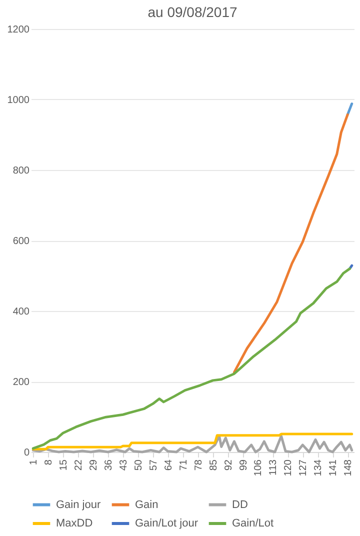  What do you see at coordinates (79, 465) in the screenshot?
I see `x-tick-label: 22` at bounding box center [79, 465].